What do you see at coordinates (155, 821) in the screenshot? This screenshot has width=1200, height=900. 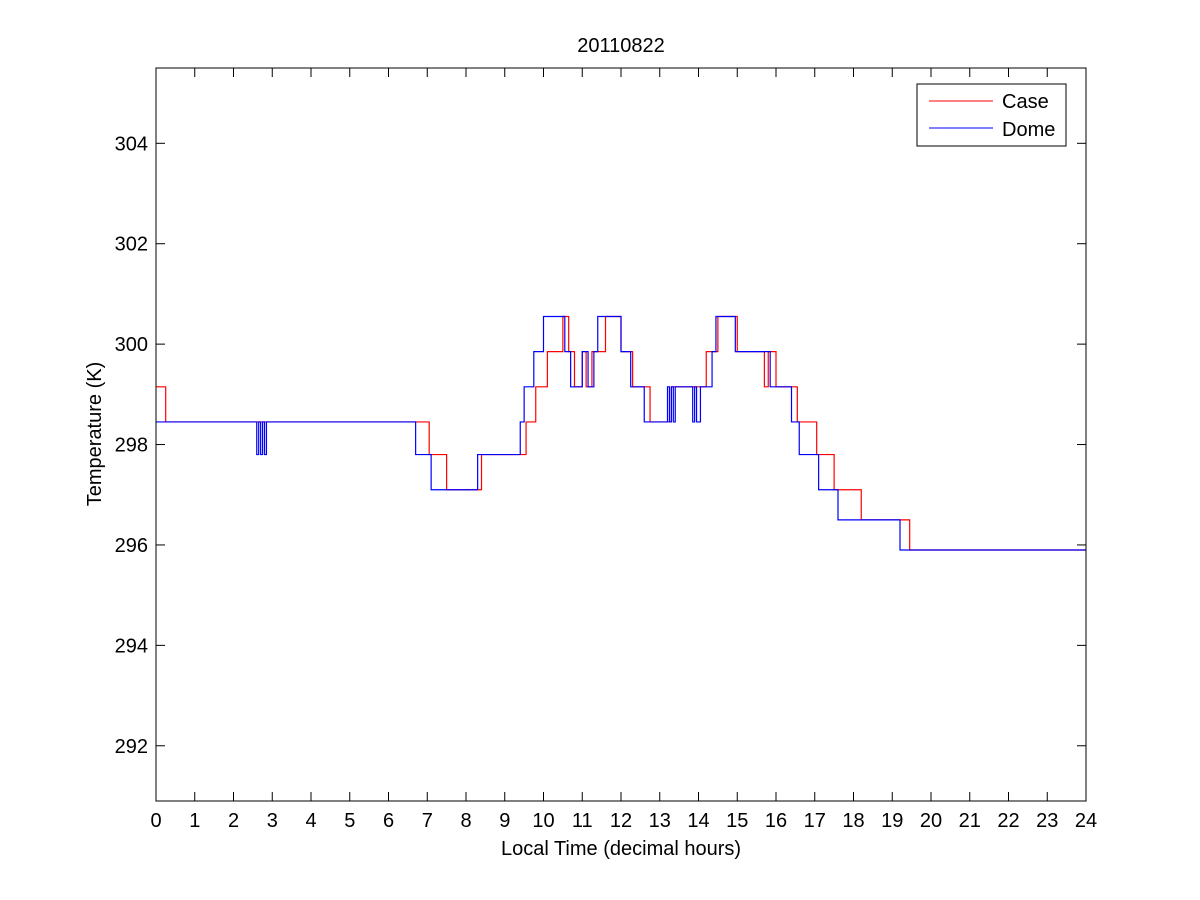 I see `x-tick-label: 0` at bounding box center [155, 821].